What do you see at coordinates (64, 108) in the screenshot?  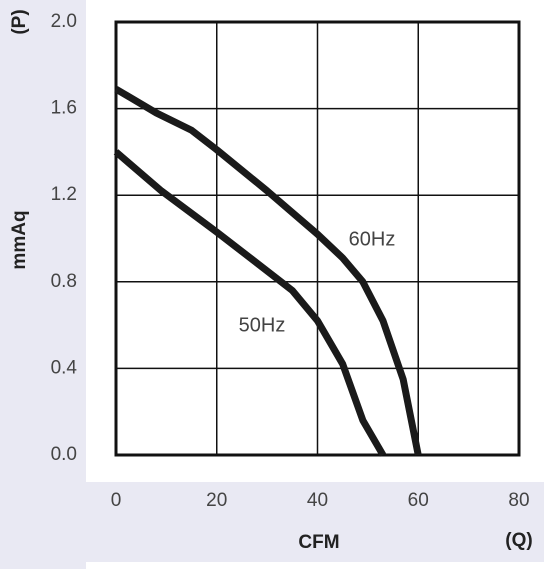 I see `y-tick-label: 1.6` at bounding box center [64, 108].